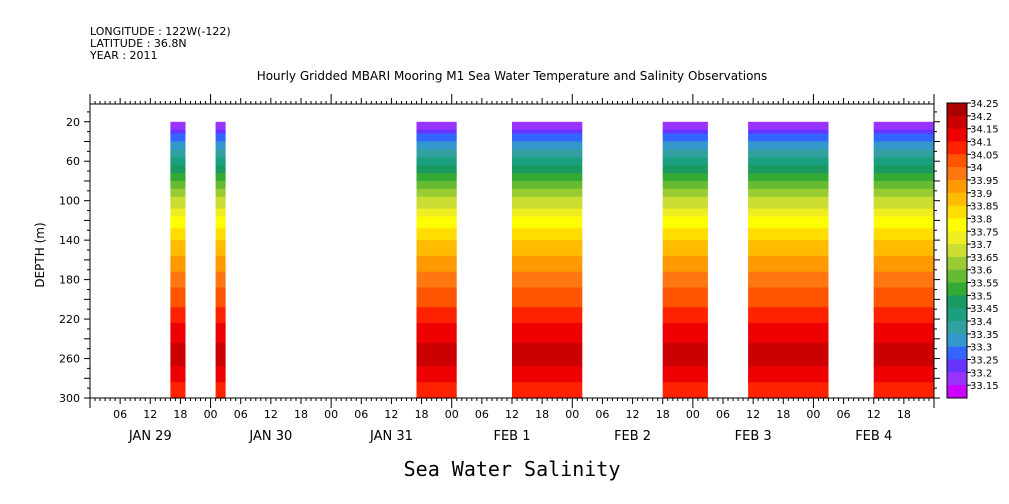 The width and height of the screenshot is (1009, 504). I want to click on latitude-label: LATITUDE : 36.8N, so click(138, 43).